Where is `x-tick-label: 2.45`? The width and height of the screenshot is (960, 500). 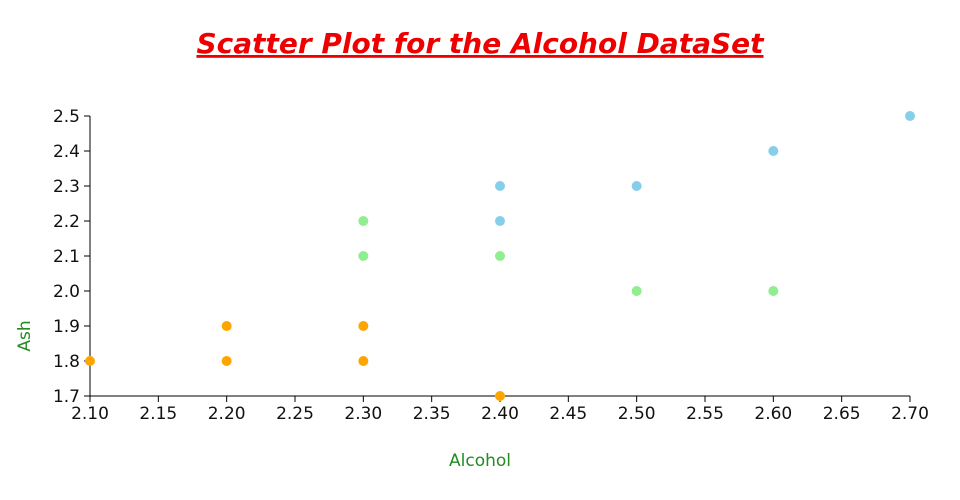 x-tick-label: 2.45 is located at coordinates (568, 414).